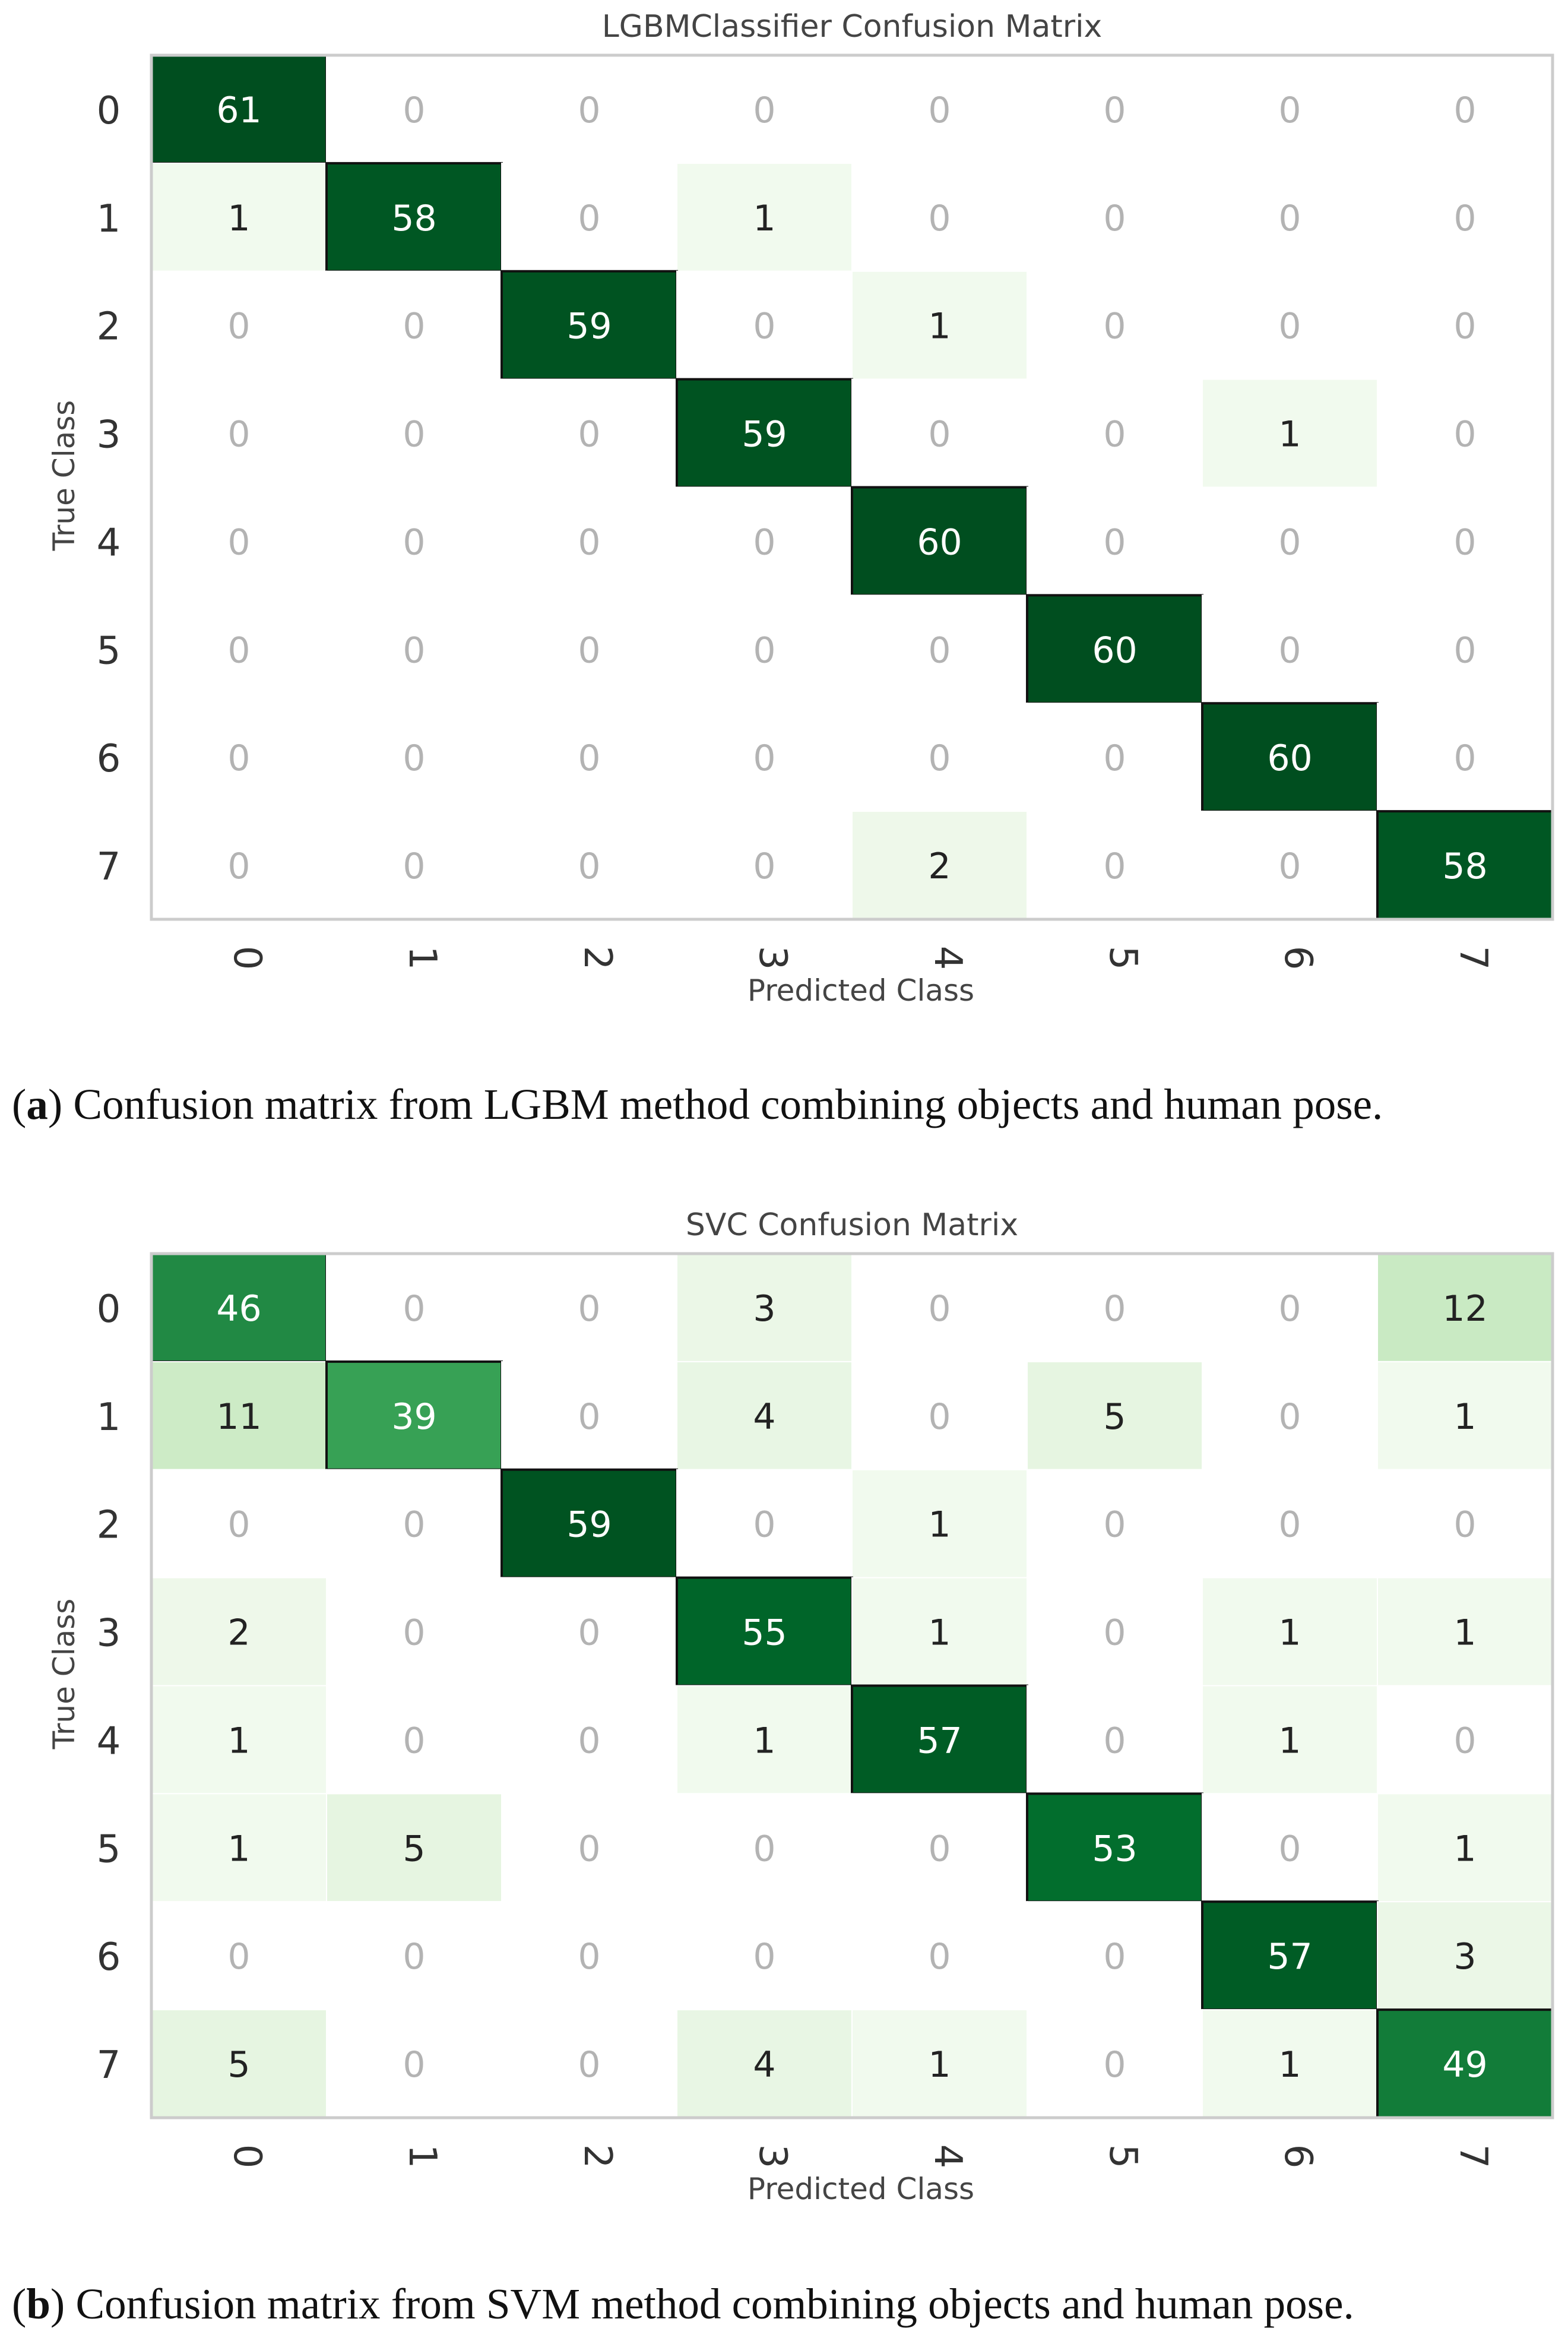  What do you see at coordinates (64, 1675) in the screenshot?
I see `y-axis-label: True Class` at bounding box center [64, 1675].